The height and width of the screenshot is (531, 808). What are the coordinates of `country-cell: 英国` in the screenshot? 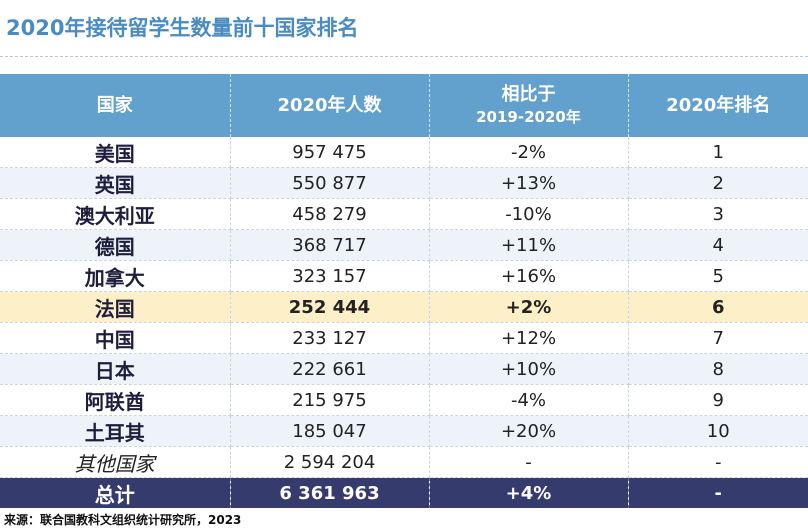 It's located at (115, 183).